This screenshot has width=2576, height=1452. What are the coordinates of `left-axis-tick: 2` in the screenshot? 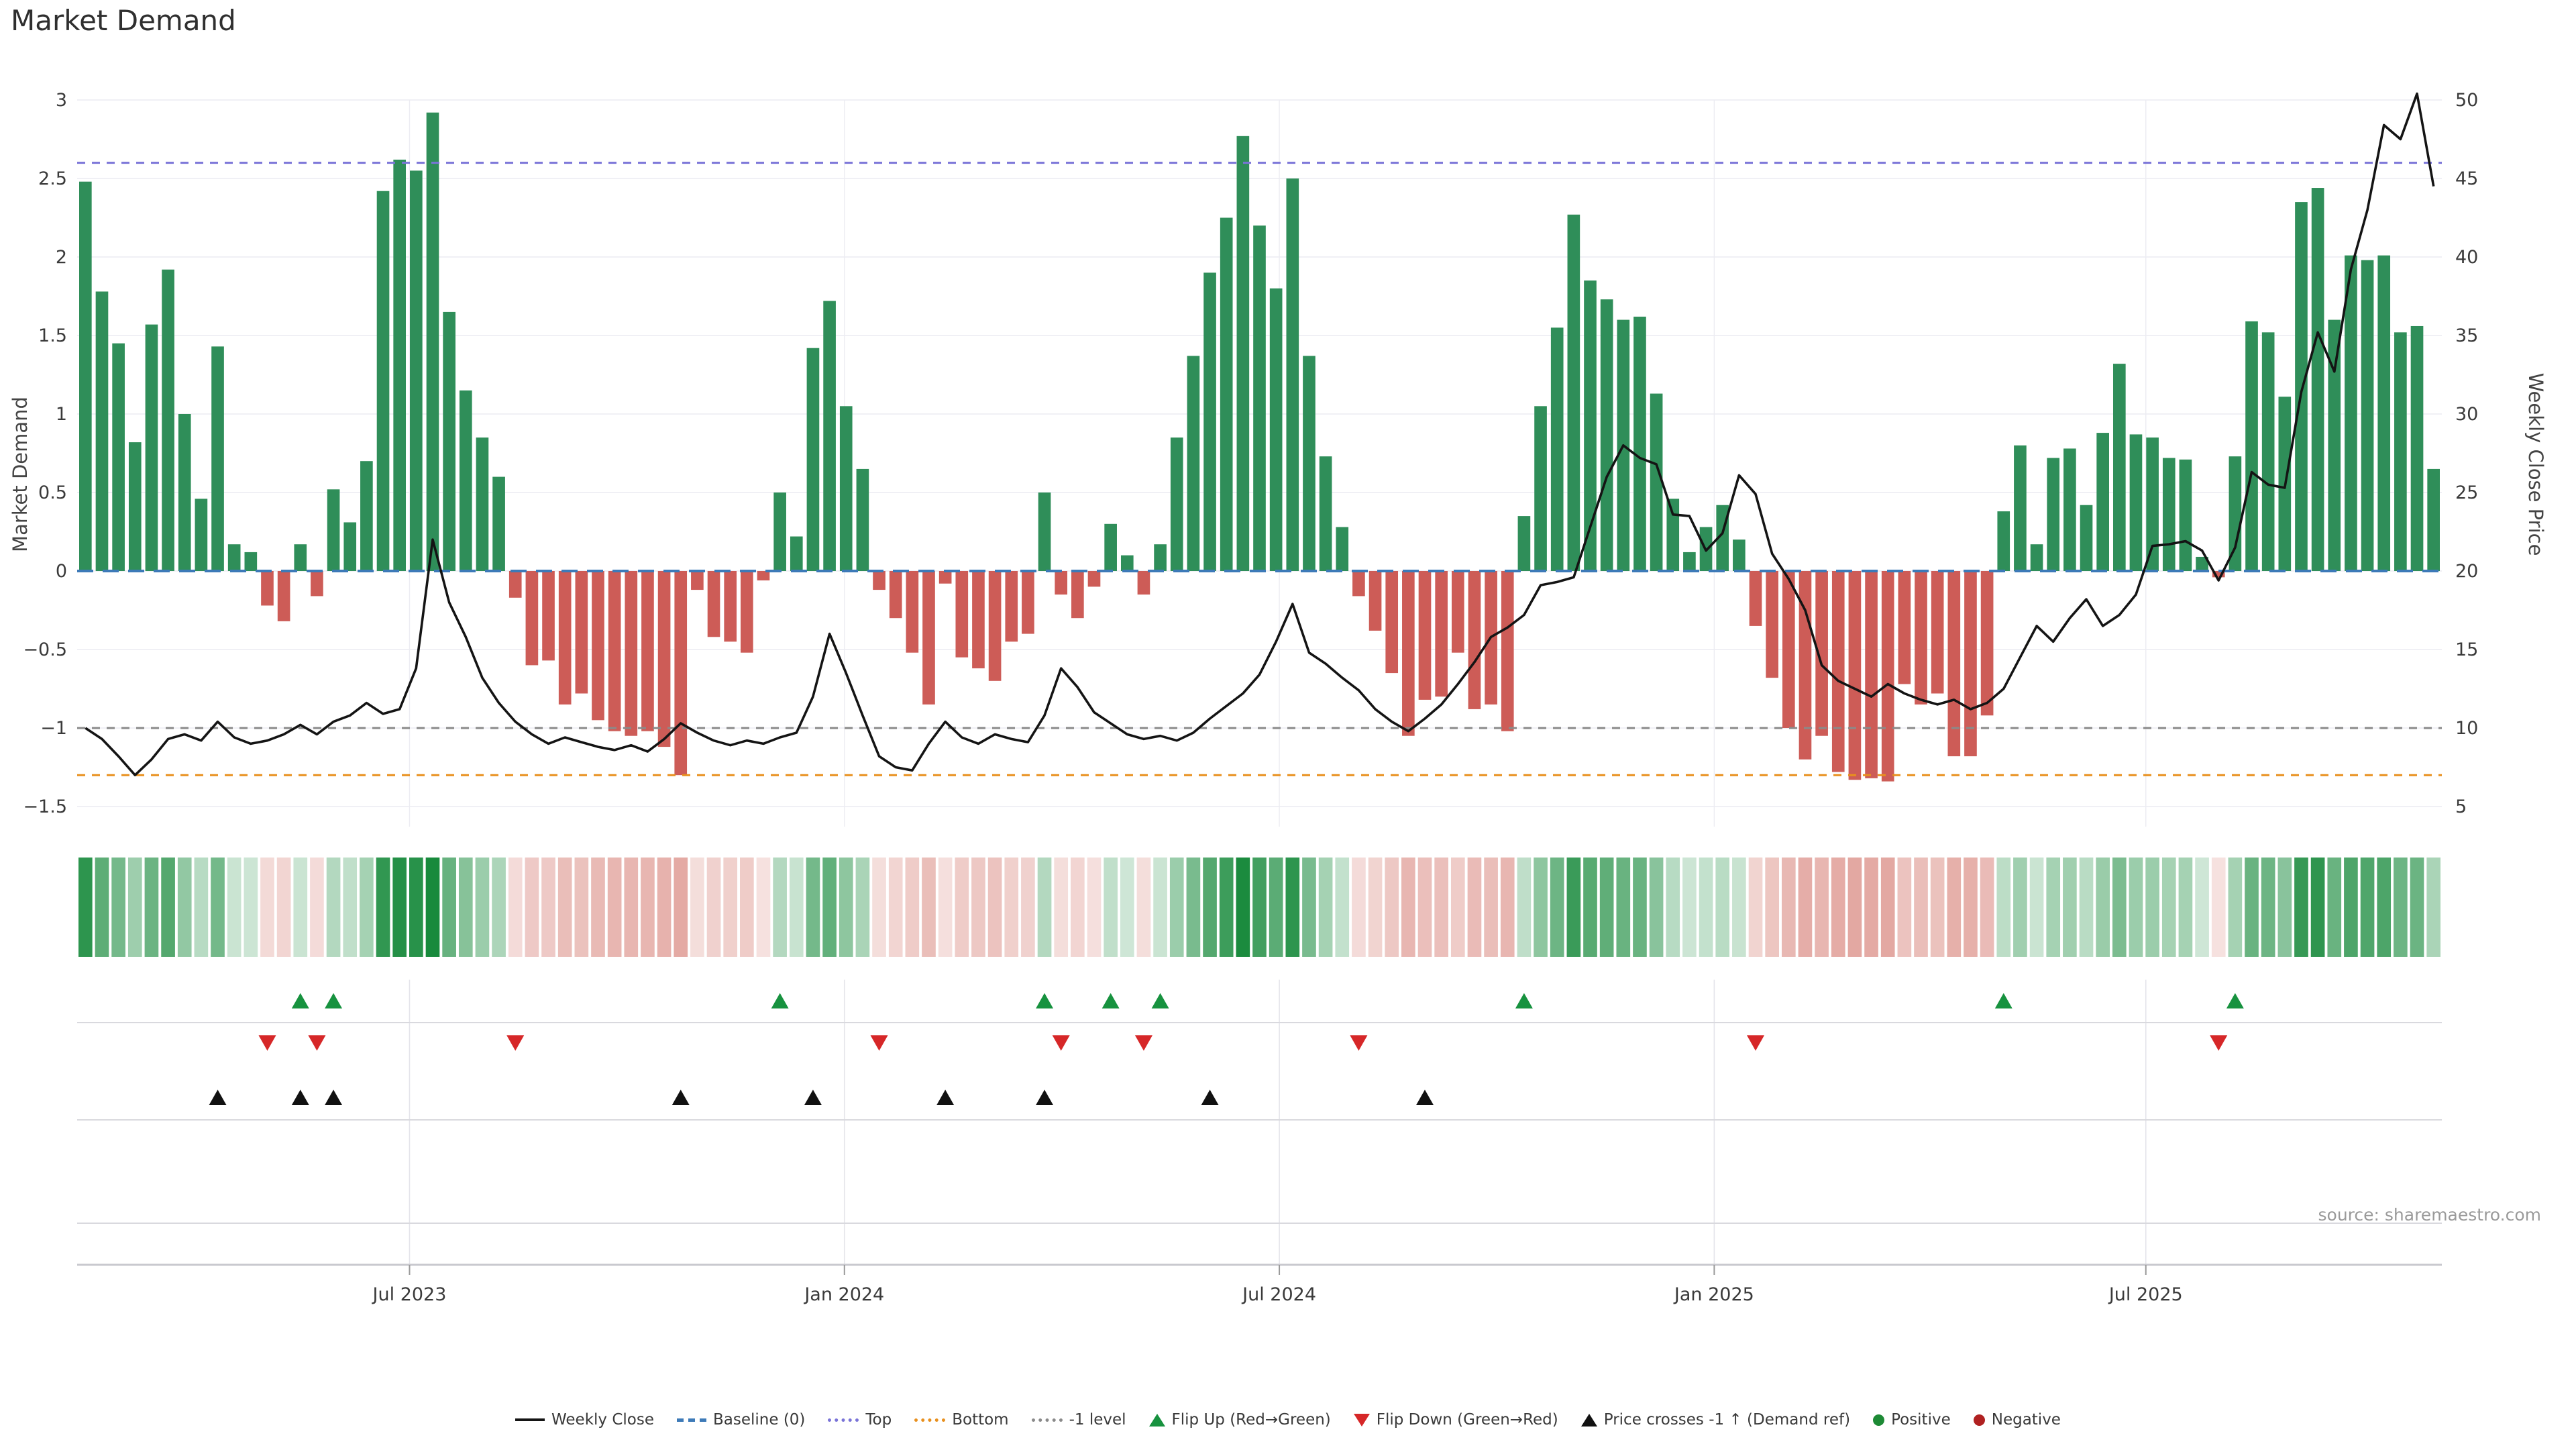 It's located at (61, 258).